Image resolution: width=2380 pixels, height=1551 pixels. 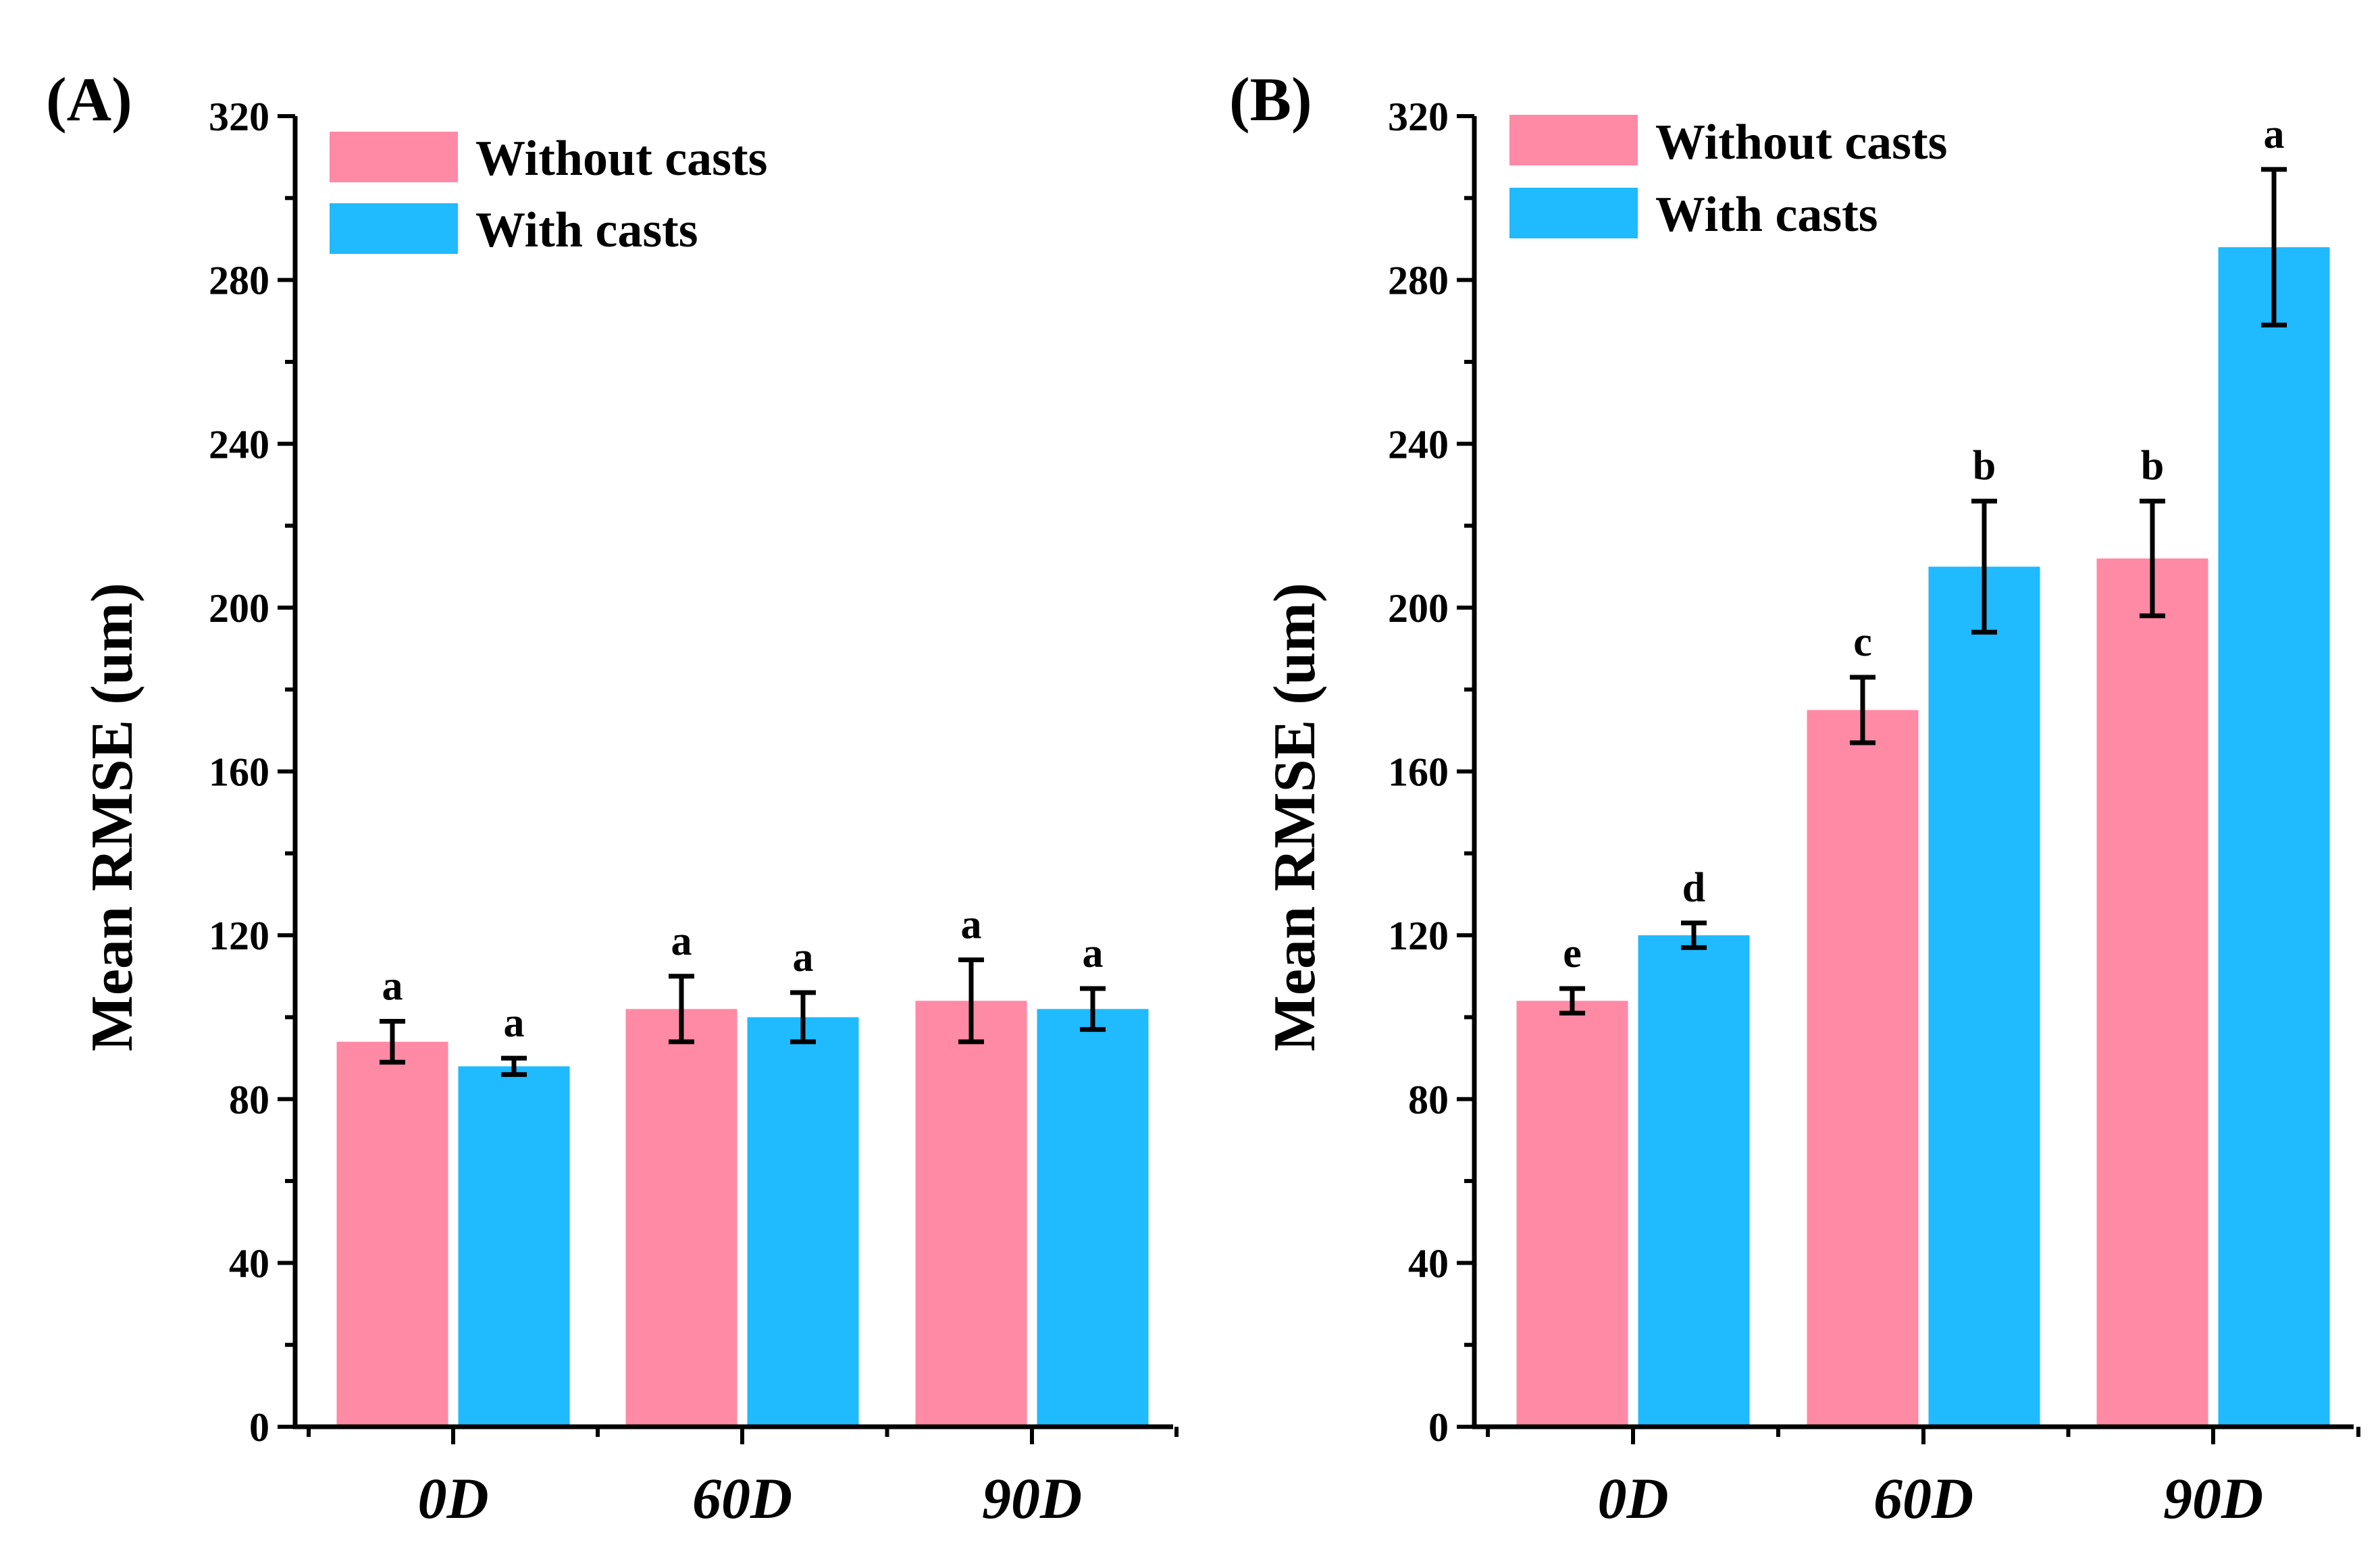 I want to click on bar-group, so click(x=742, y=1214).